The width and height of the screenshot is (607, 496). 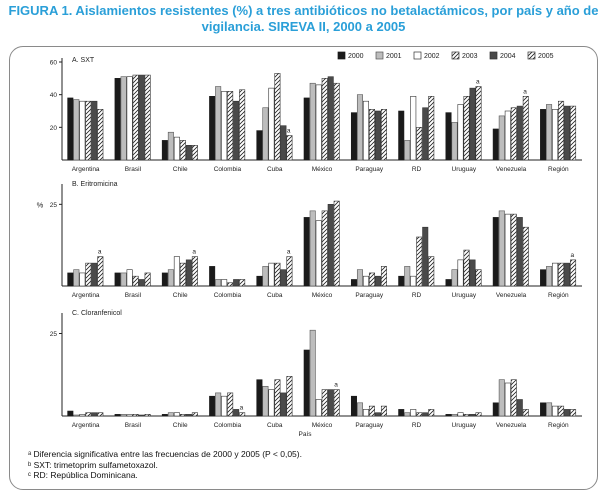 What do you see at coordinates (394, 56) in the screenshot?
I see `legend-label: 2001` at bounding box center [394, 56].